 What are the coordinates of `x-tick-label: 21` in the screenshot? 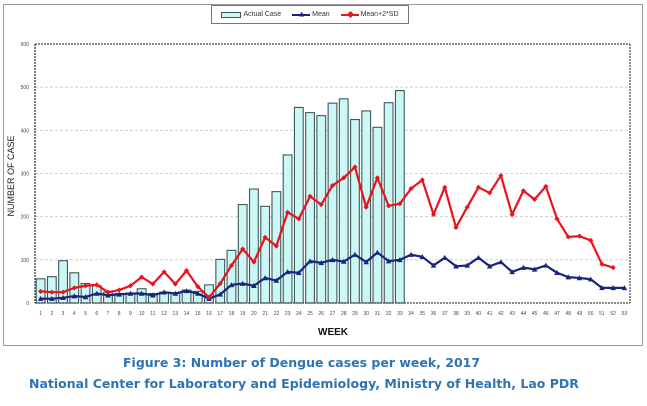 It's located at (265, 314).